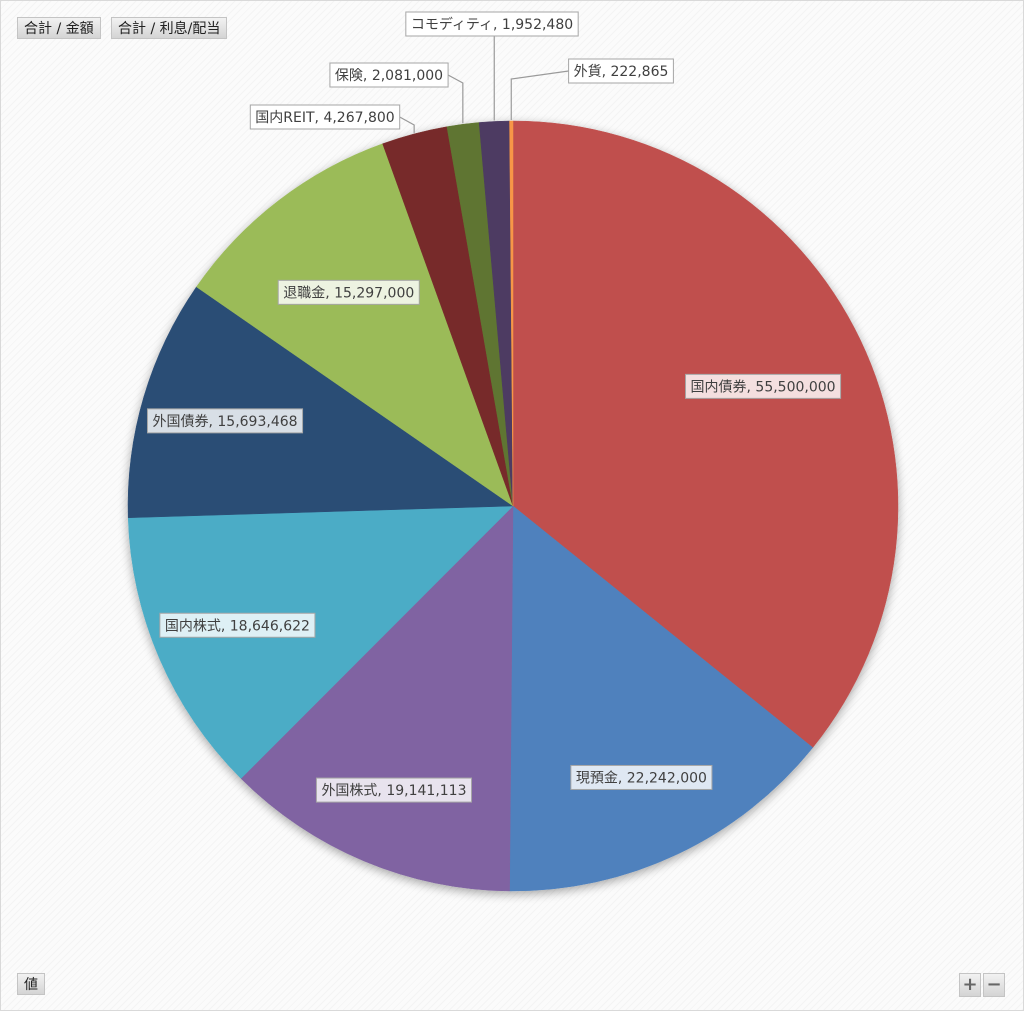 The image size is (1024, 1011). I want to click on data-label-7: 保険, 2,081,000, so click(389, 75).